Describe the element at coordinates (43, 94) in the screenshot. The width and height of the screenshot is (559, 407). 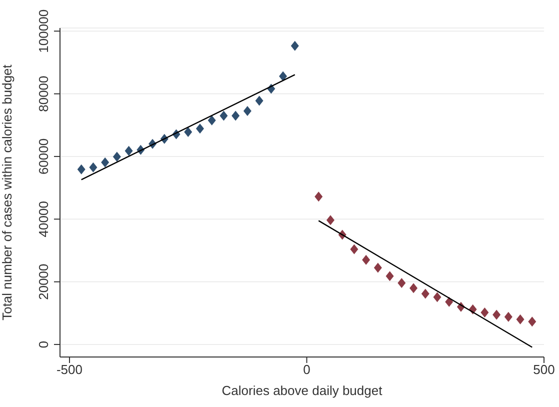
I see `y-tick-label: 80000` at that location.